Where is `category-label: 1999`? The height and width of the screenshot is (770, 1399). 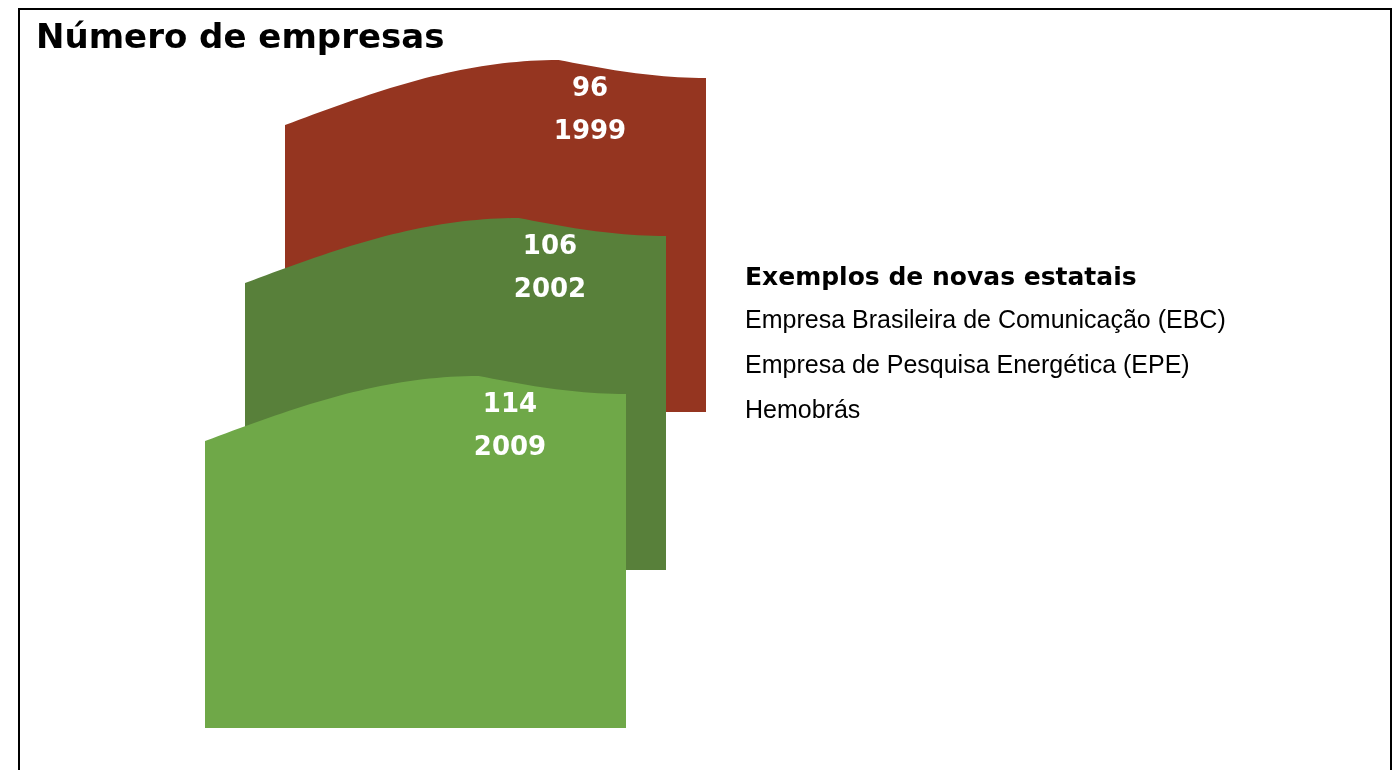 category-label: 1999 is located at coordinates (590, 129).